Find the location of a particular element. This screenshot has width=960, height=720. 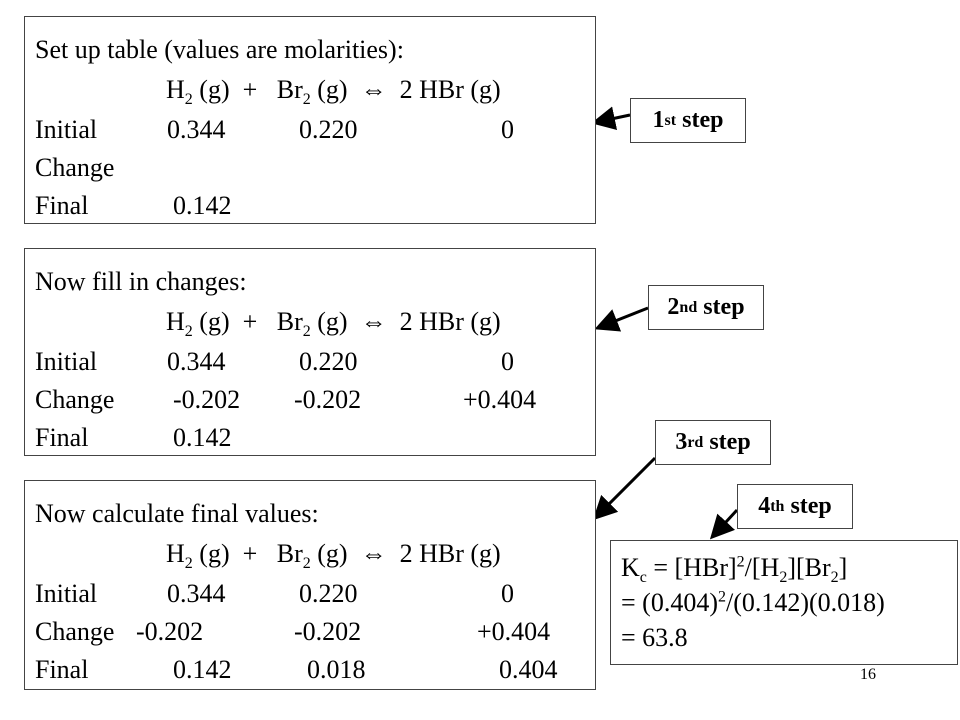

text-run: ] is located at coordinates (843, 567).